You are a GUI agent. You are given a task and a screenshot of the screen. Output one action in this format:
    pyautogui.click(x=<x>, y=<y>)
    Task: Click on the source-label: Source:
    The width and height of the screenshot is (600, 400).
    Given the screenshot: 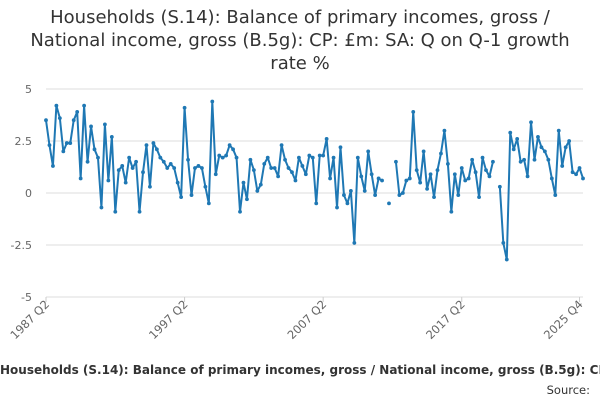 What is the action you would take?
    pyautogui.click(x=568, y=390)
    